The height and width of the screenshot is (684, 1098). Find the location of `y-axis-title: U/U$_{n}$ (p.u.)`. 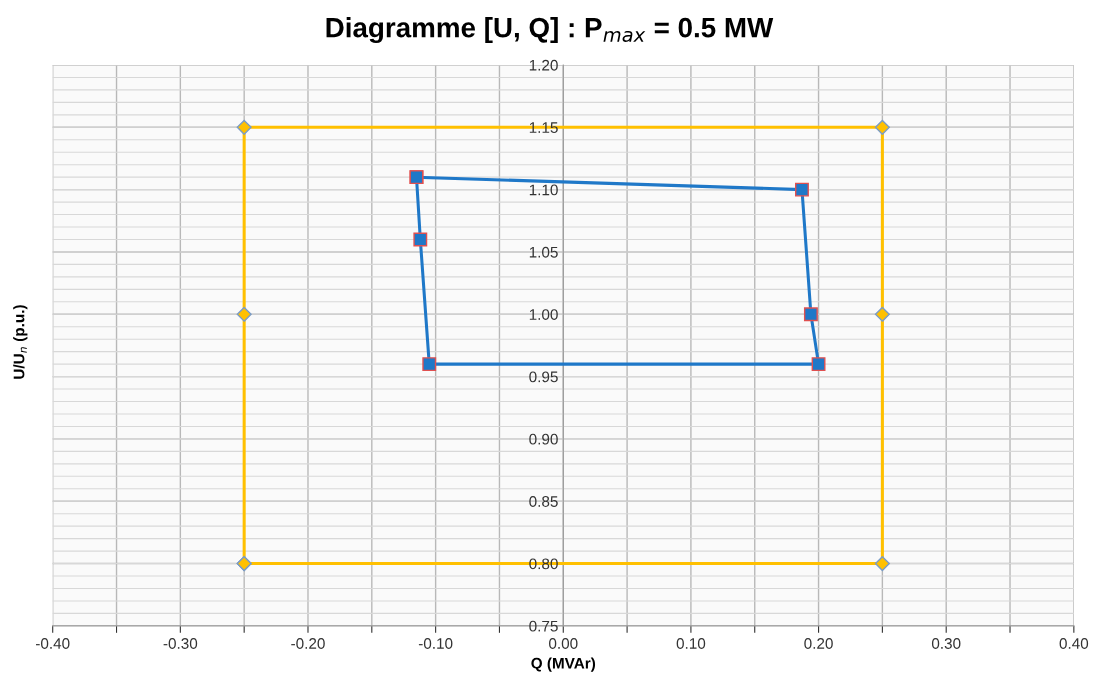

y-axis-title: U/U$_{n}$ (p.u.) is located at coordinates (20, 342).